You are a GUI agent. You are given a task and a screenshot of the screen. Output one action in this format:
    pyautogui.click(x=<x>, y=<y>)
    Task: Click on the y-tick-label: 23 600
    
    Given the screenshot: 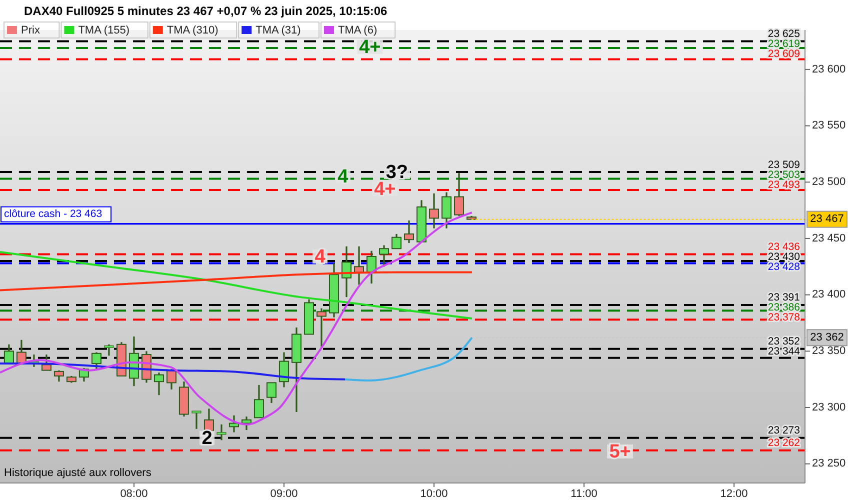 What is the action you would take?
    pyautogui.click(x=829, y=69)
    